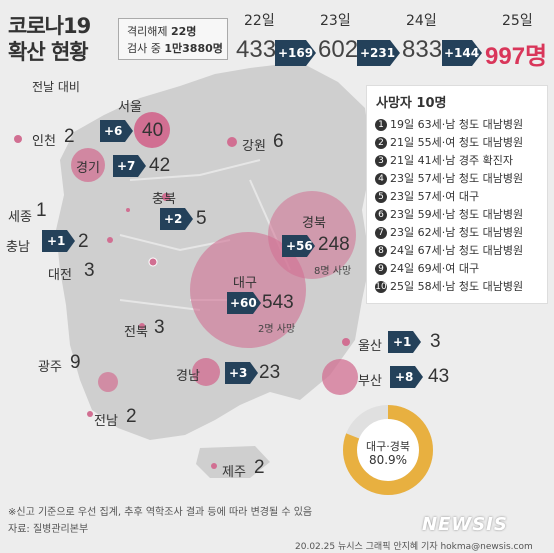 The width and height of the screenshot is (554, 553). I want to click on count-gwangju: 9, so click(75, 362).